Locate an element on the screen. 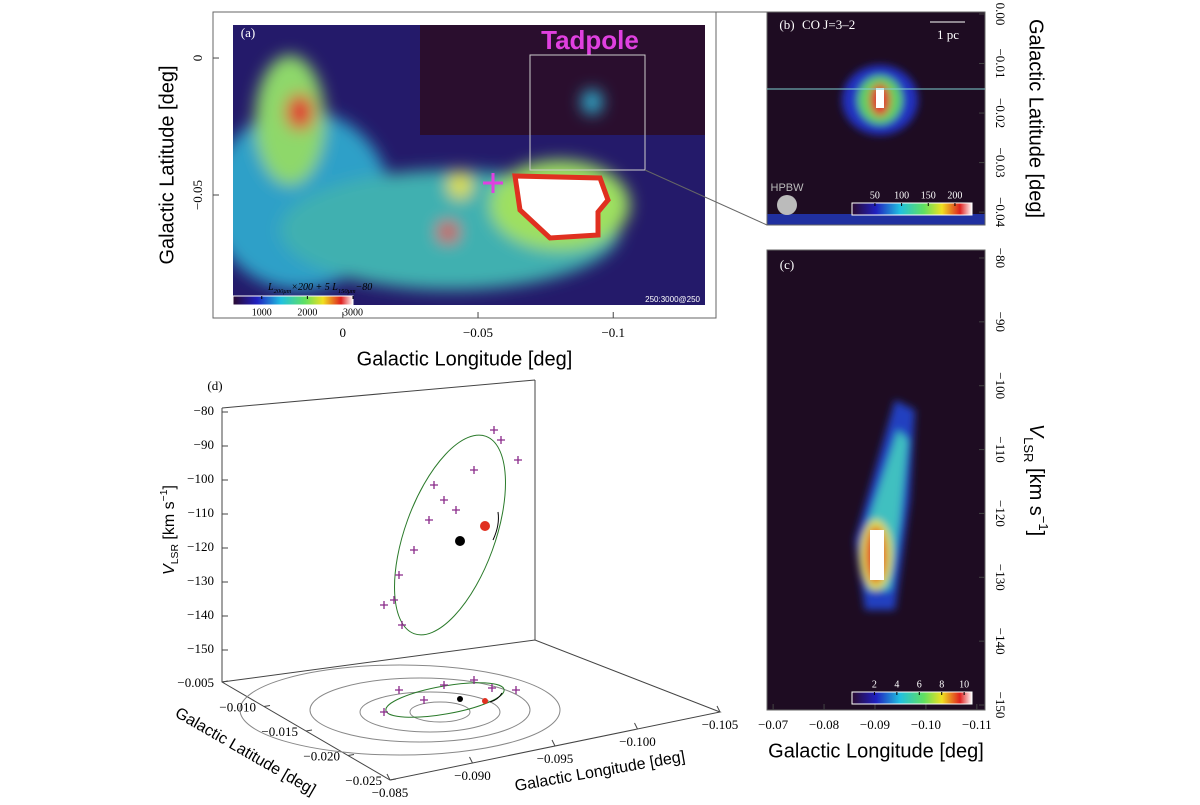  y-tick-label: −130 is located at coordinates (1000, 577).